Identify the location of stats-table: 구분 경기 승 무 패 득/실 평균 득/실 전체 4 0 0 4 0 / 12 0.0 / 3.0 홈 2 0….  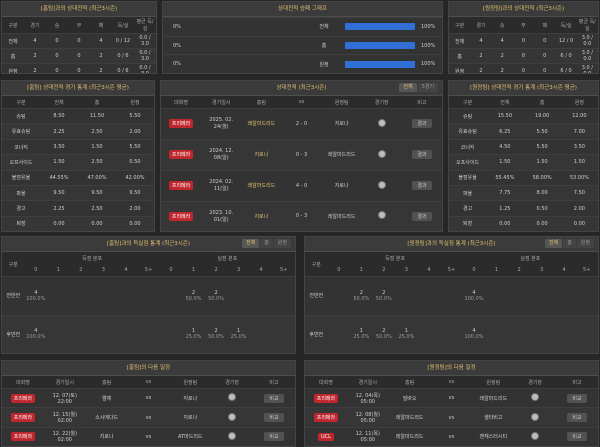
(79, 45).